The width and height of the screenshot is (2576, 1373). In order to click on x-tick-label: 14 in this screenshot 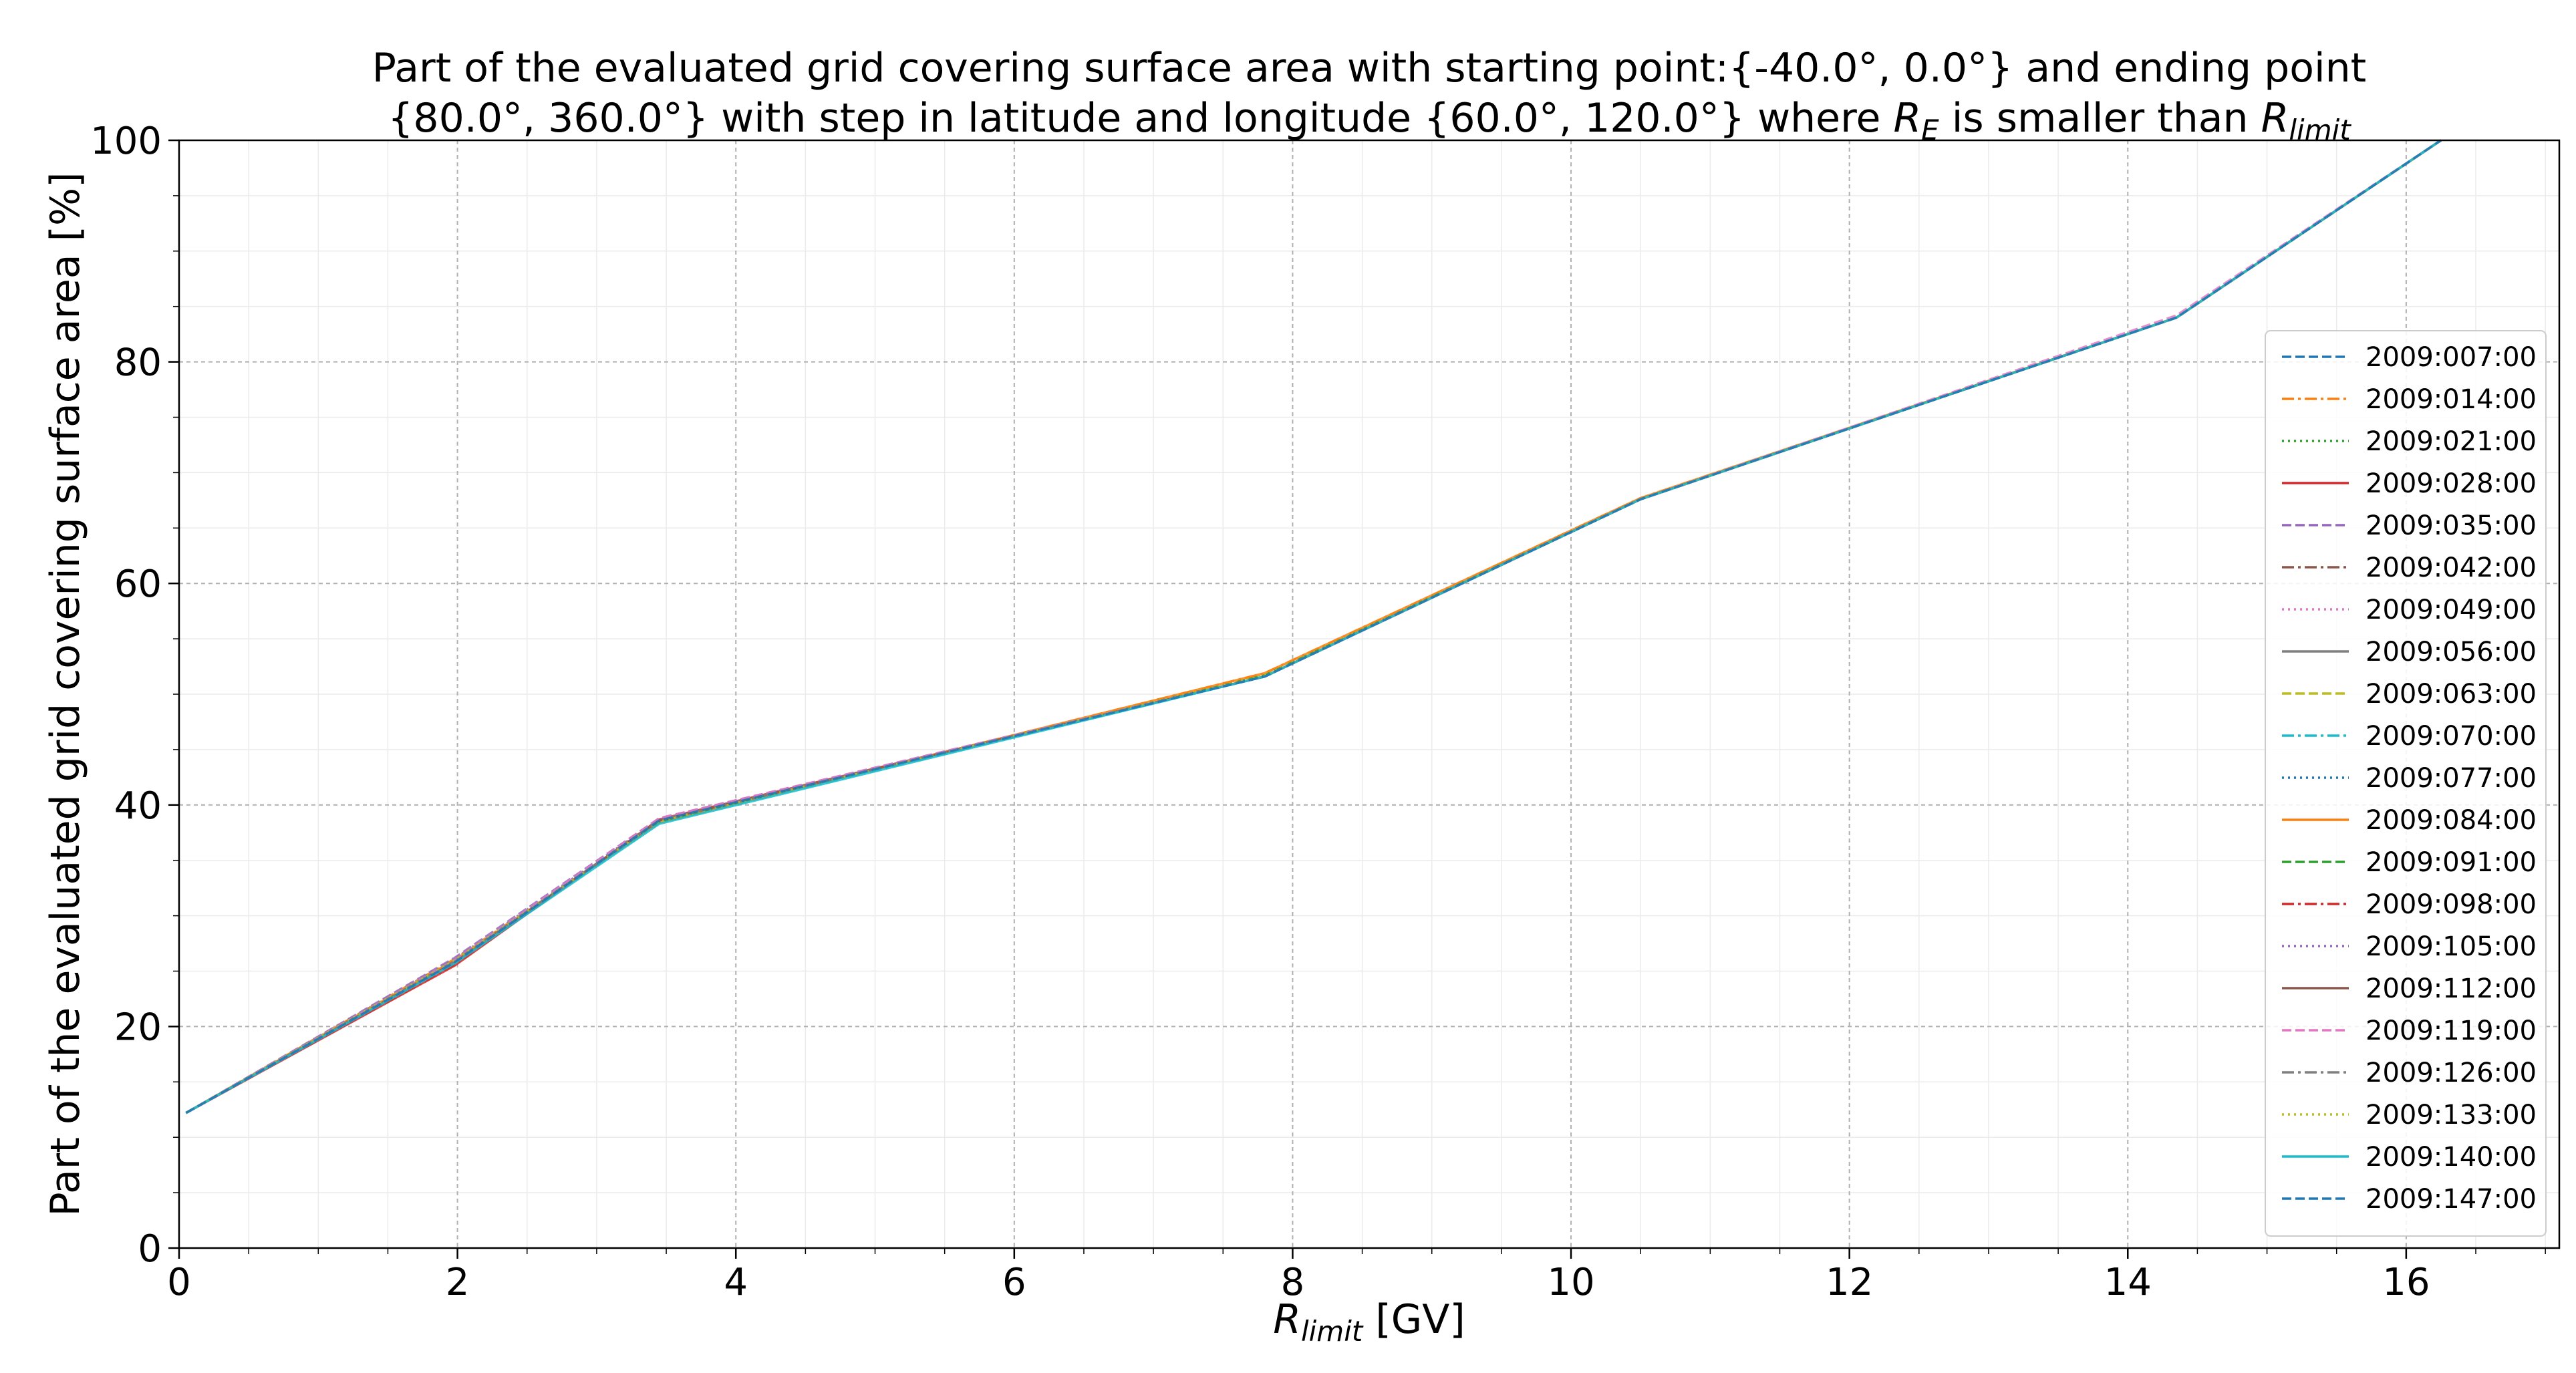, I will do `click(2128, 1282)`.